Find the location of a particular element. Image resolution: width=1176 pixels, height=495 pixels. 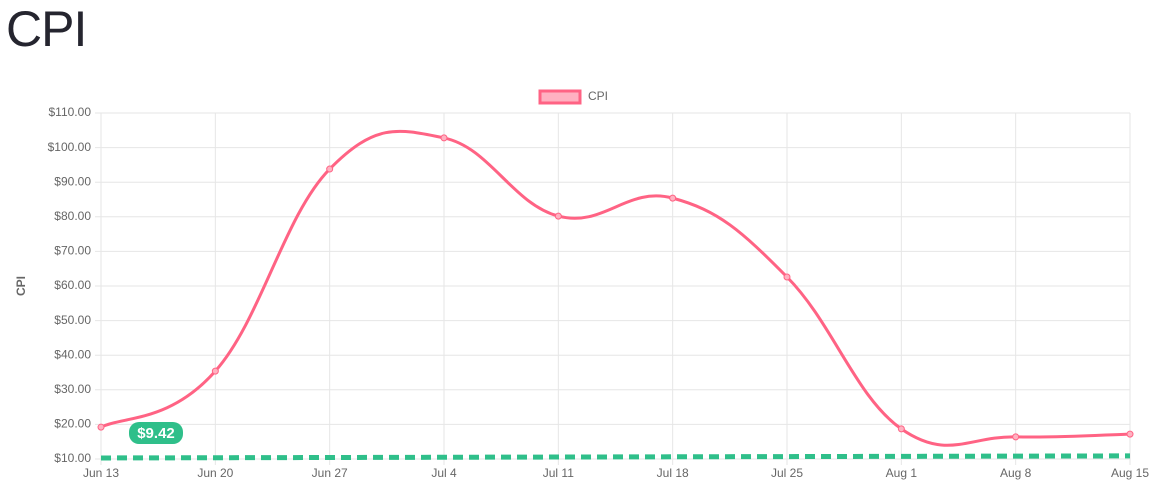

y-tick-label: $20.00 is located at coordinates (72, 424).